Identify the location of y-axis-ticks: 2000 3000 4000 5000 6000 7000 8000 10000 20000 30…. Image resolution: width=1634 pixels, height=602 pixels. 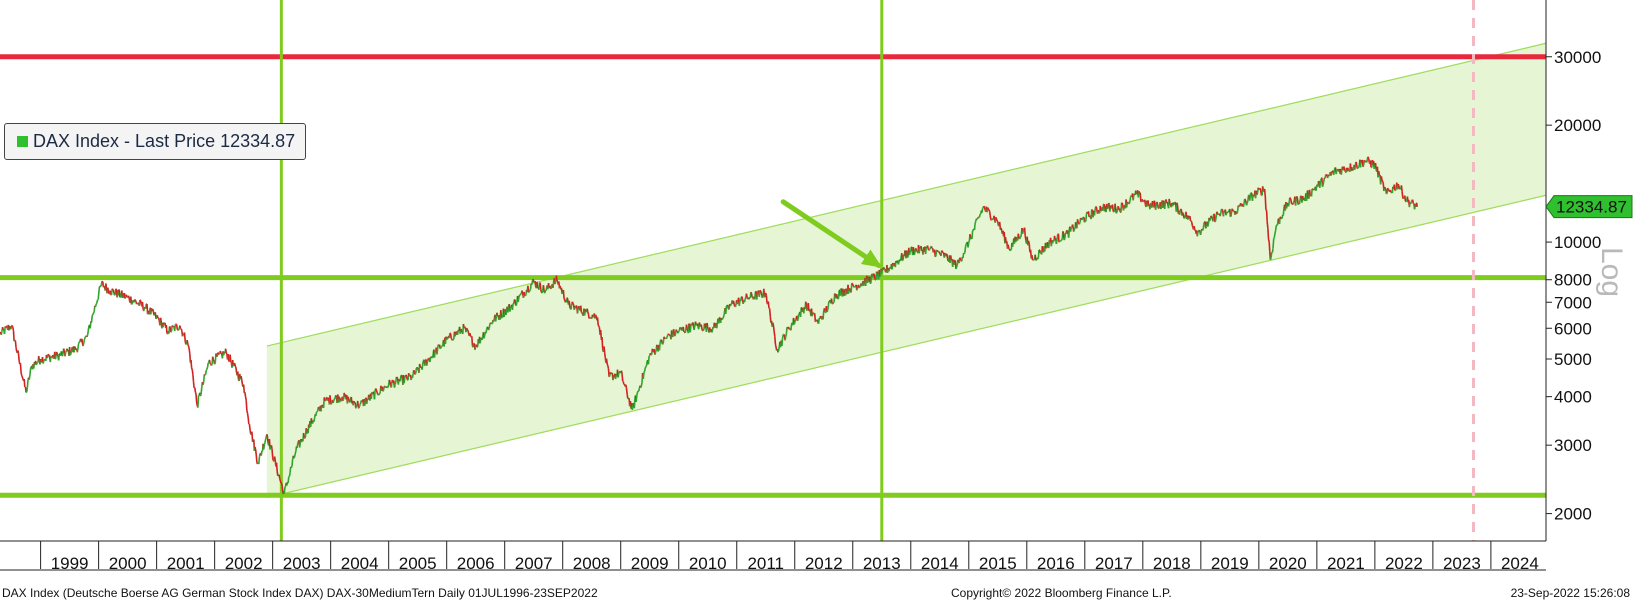
(1573, 286).